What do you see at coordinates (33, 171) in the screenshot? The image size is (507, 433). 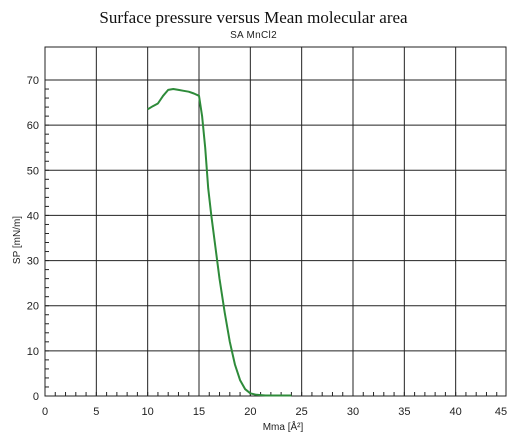 I see `y-tick-label: 50` at bounding box center [33, 171].